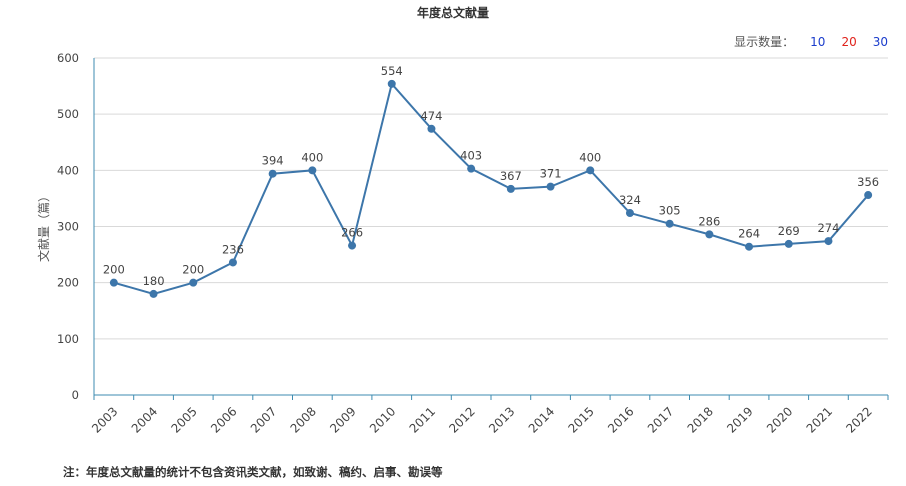 This screenshot has width=906, height=486. Describe the element at coordinates (828, 228) in the screenshot. I see `data-label: 274` at that location.